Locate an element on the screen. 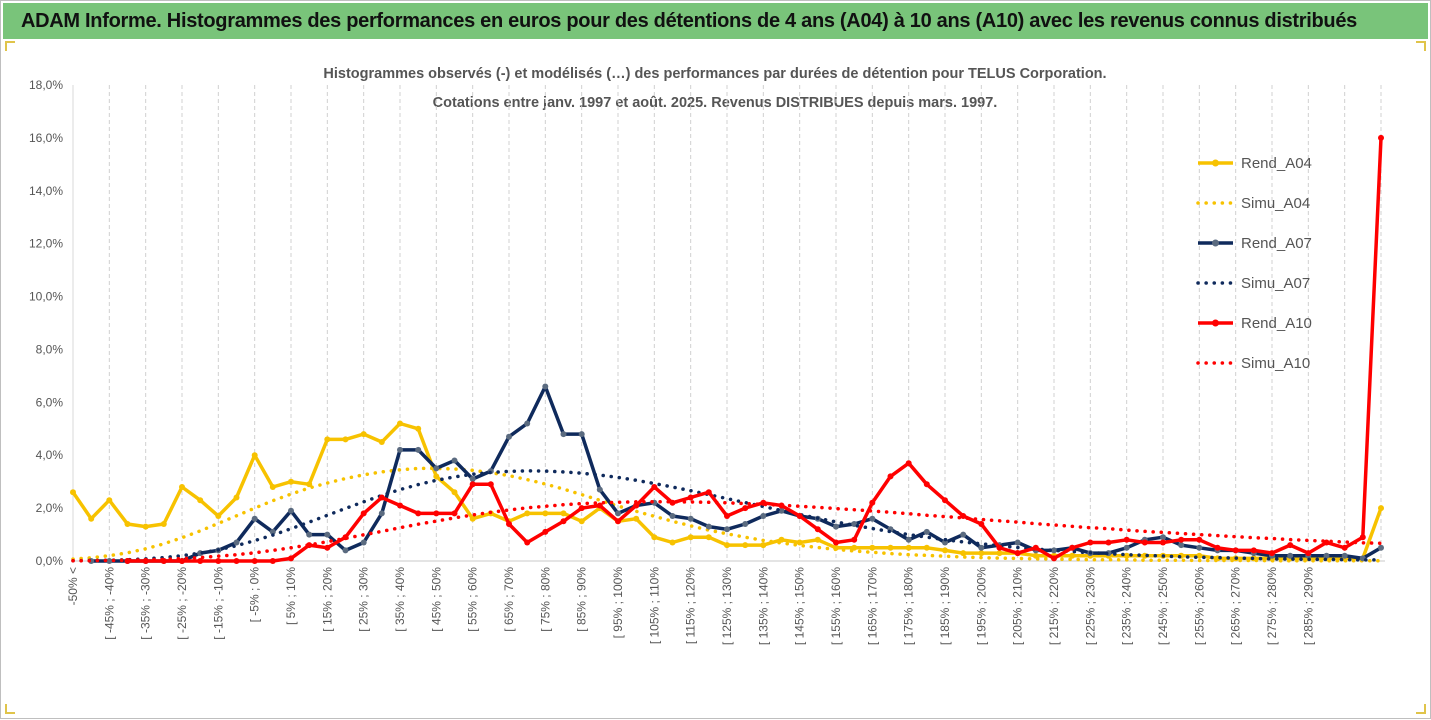  x-tick-label: [ 285% ; 290% is located at coordinates (1308, 606).